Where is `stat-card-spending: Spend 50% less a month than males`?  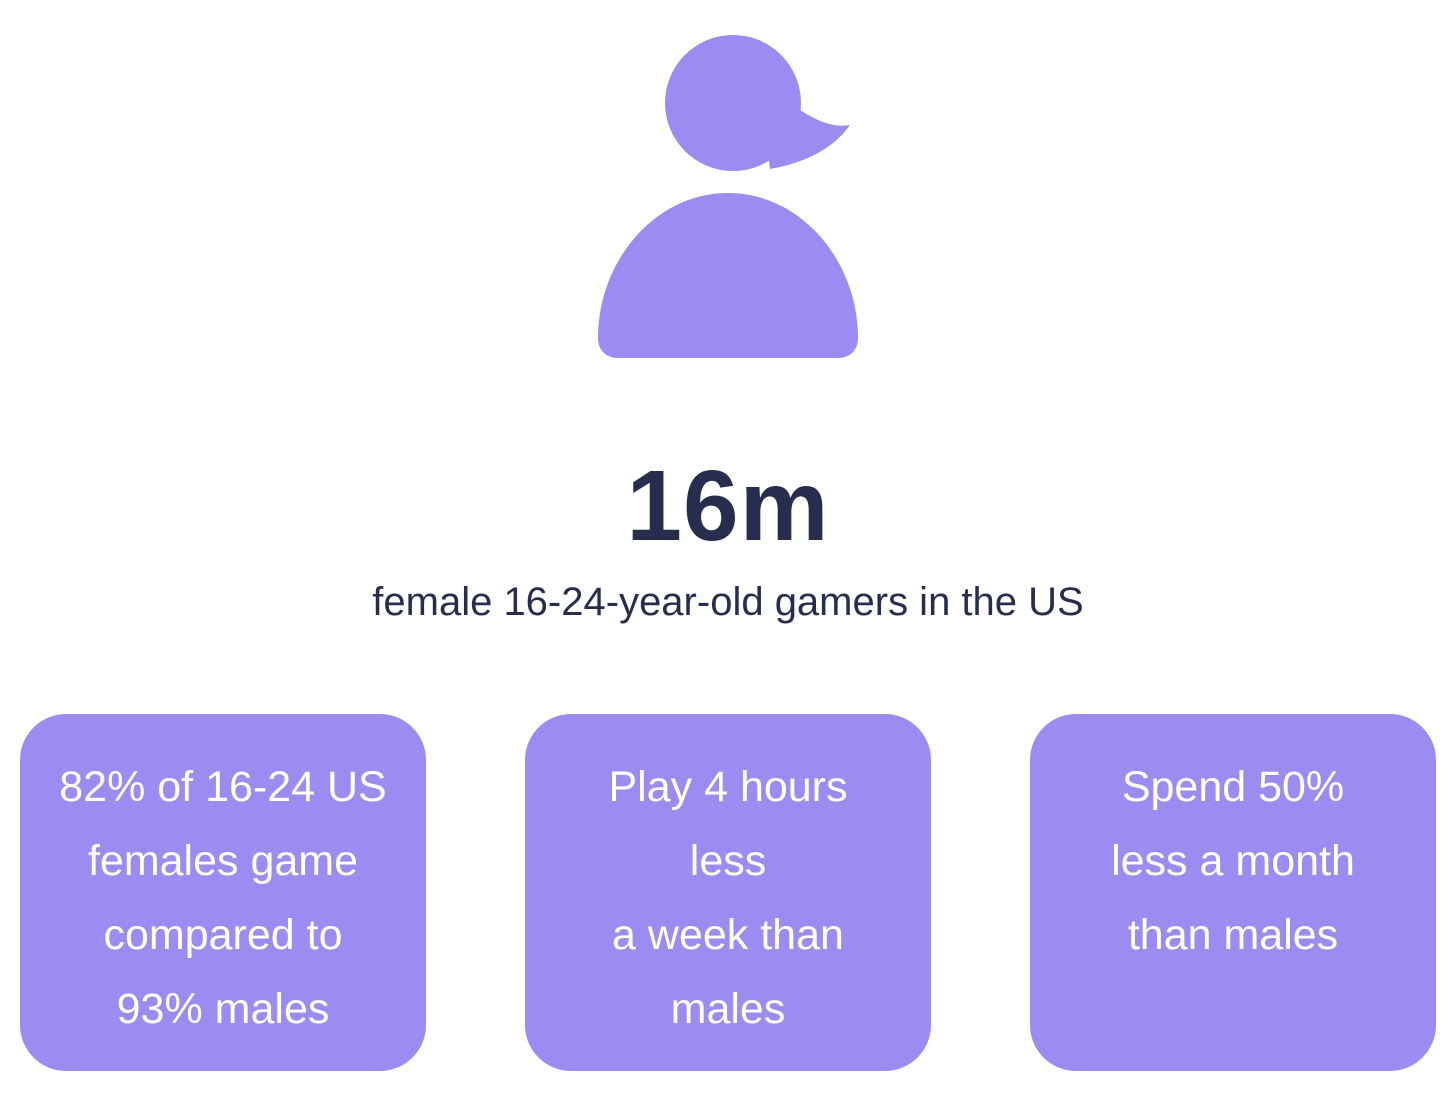
stat-card-spending: Spend 50% less a month than males is located at coordinates (1233, 892).